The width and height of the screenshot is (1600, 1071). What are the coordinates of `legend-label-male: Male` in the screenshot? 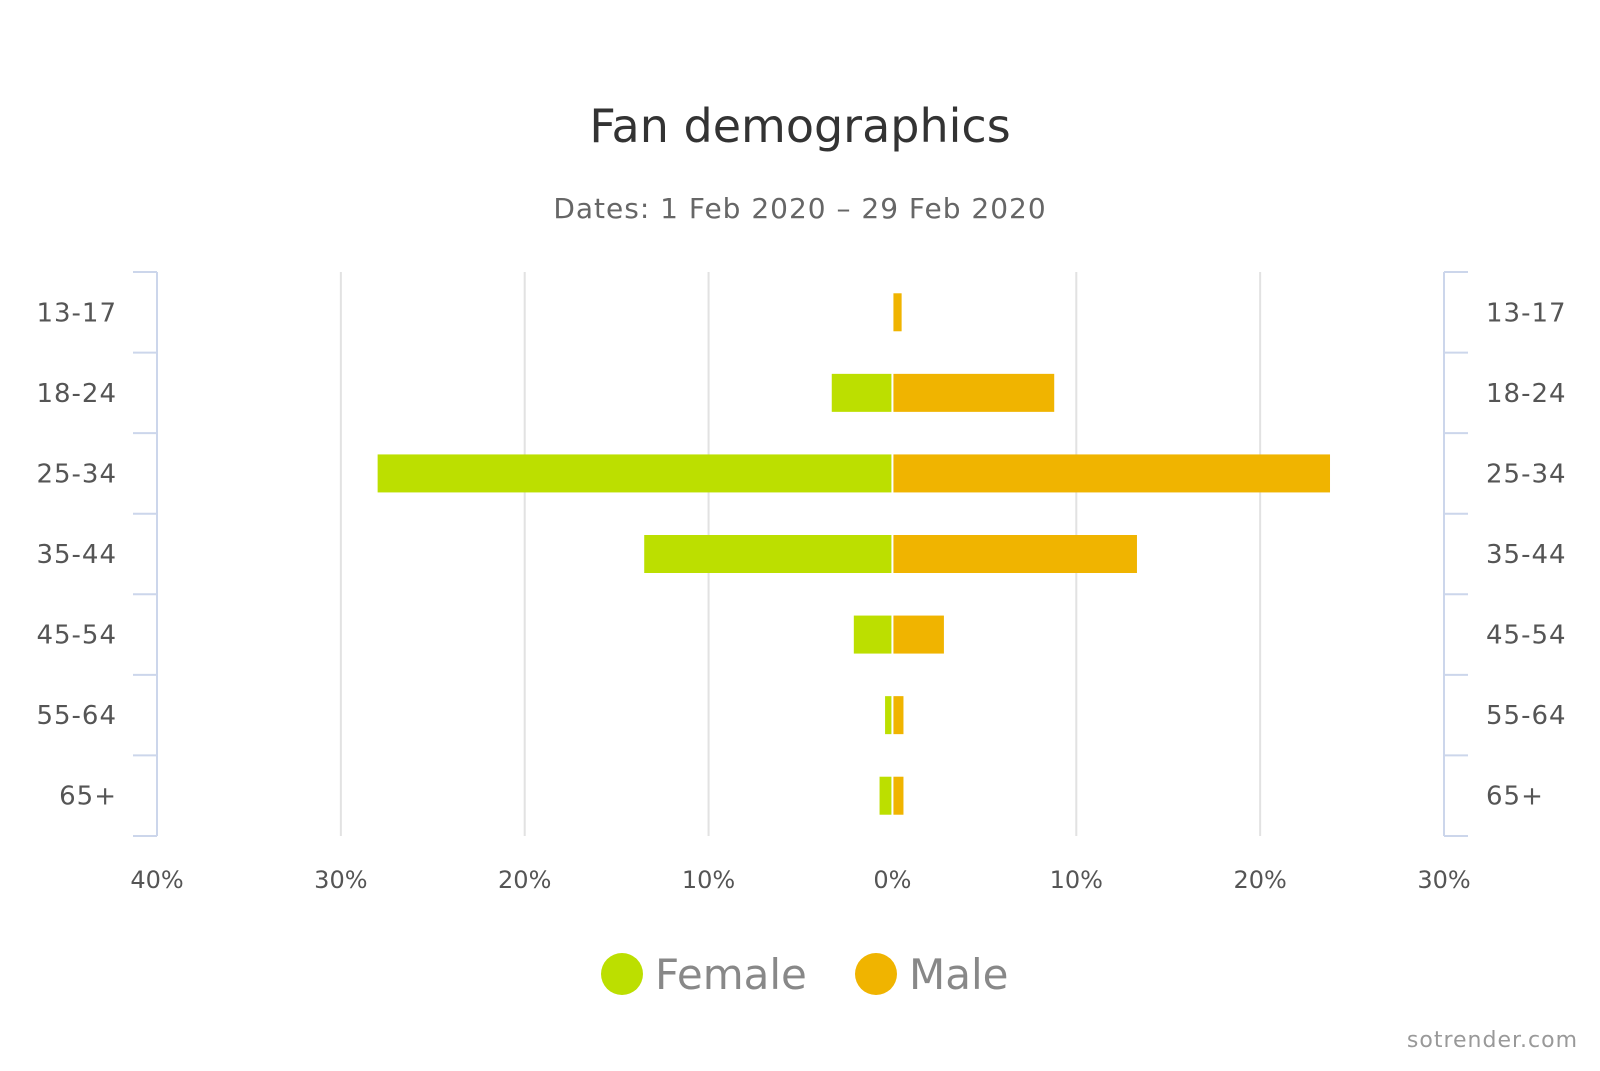 It's located at (958, 974).